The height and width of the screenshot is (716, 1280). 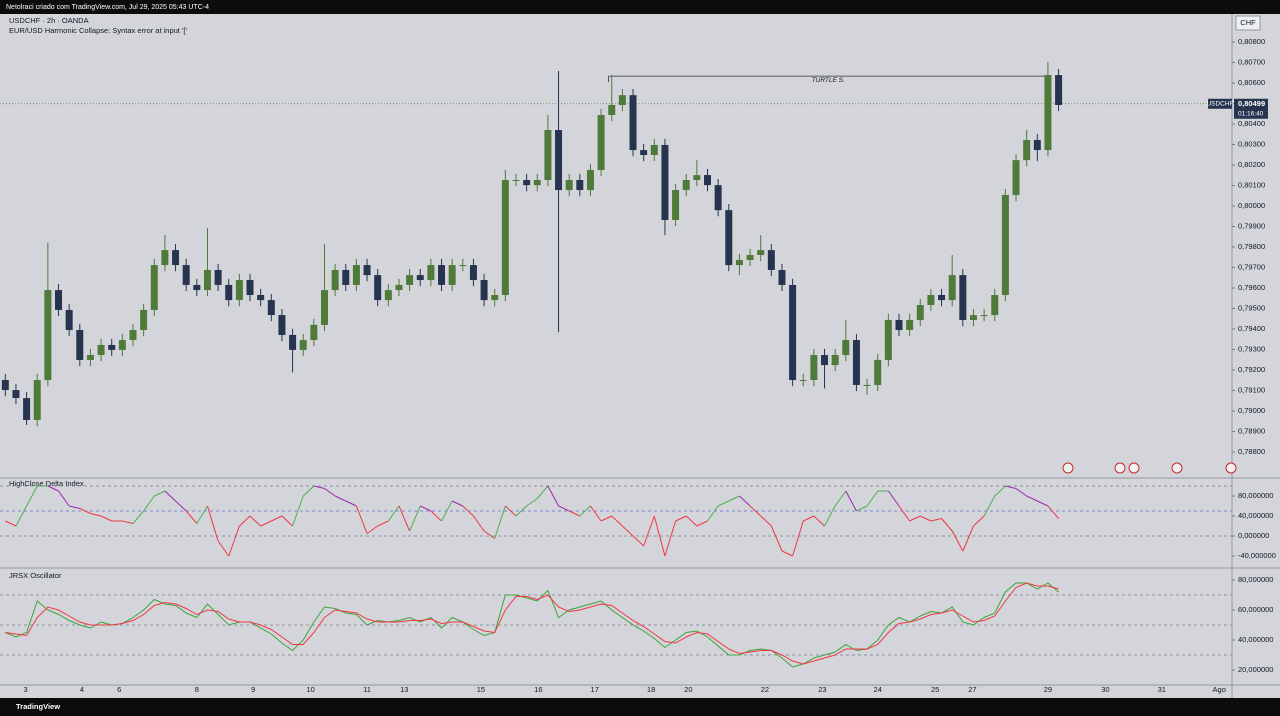 I want to click on event-icons, so click(x=1149, y=468).